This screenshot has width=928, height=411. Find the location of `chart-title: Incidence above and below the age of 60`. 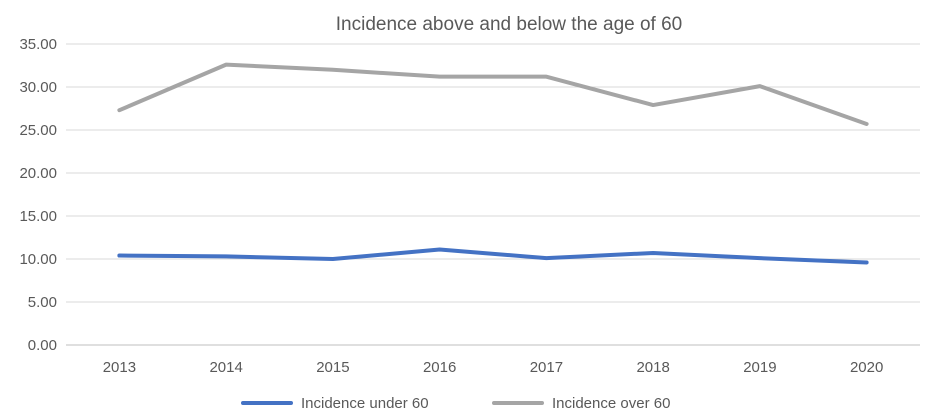

chart-title: Incidence above and below the age of 60 is located at coordinates (509, 24).